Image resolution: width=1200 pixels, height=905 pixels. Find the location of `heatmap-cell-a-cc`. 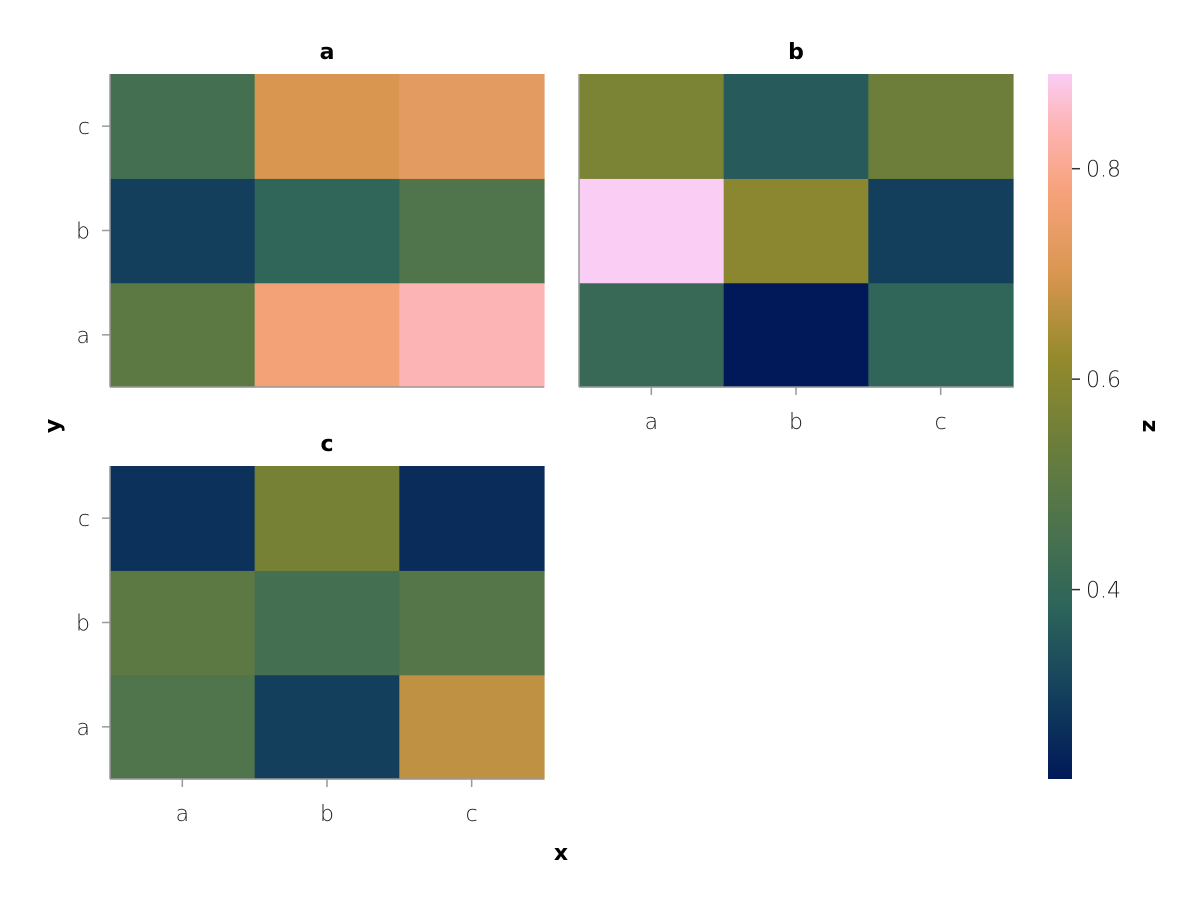

heatmap-cell-a-cc is located at coordinates (472, 126).